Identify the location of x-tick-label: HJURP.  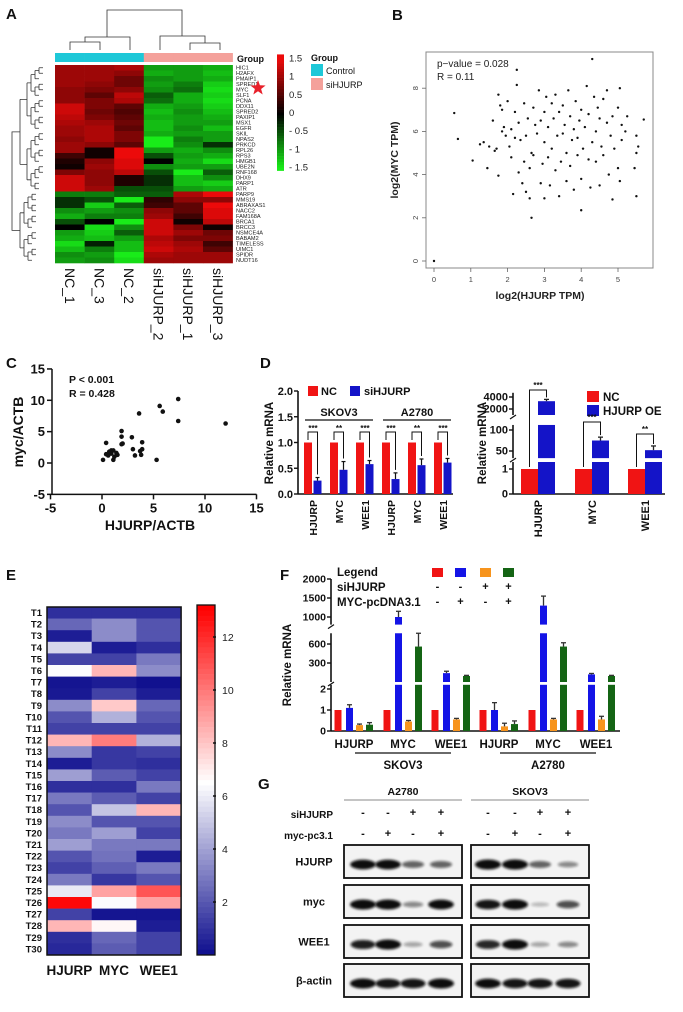
(499, 745).